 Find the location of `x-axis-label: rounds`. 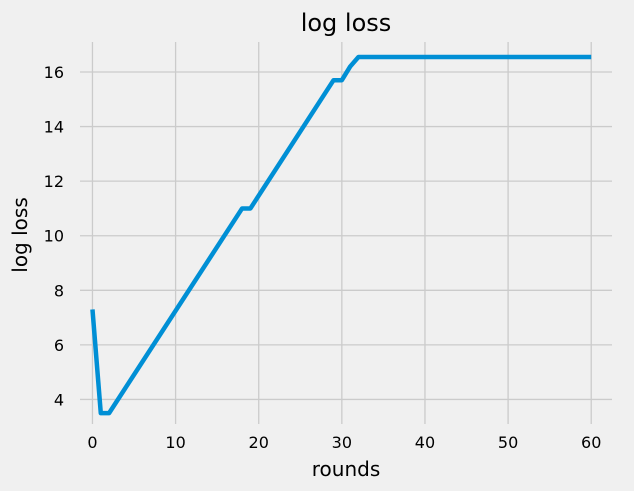

x-axis-label: rounds is located at coordinates (346, 469).